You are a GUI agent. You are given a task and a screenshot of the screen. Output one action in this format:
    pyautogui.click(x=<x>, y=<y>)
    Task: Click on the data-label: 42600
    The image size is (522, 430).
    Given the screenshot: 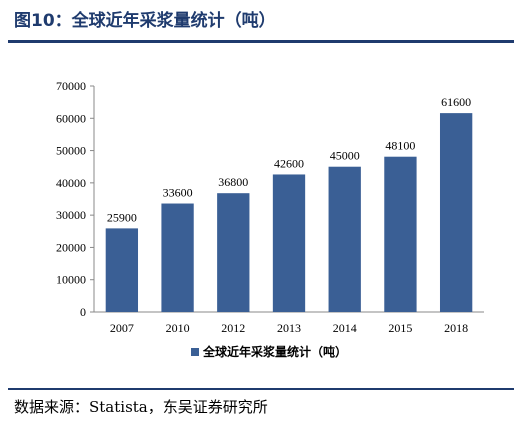 What is the action you would take?
    pyautogui.click(x=289, y=163)
    